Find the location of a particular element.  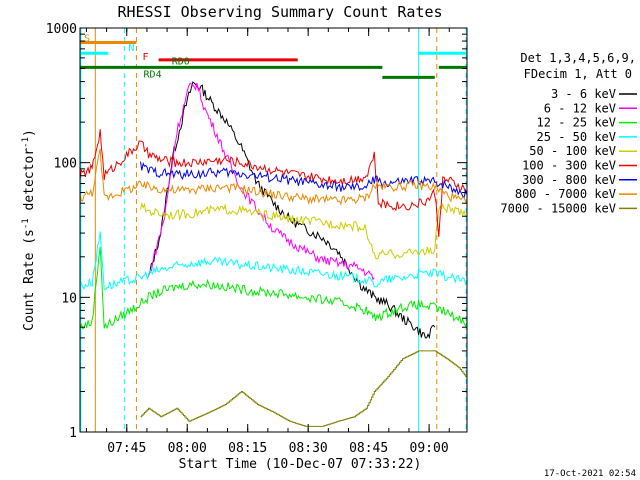

footer-date: 17-Oct-2021 02:54 is located at coordinates (590, 474).